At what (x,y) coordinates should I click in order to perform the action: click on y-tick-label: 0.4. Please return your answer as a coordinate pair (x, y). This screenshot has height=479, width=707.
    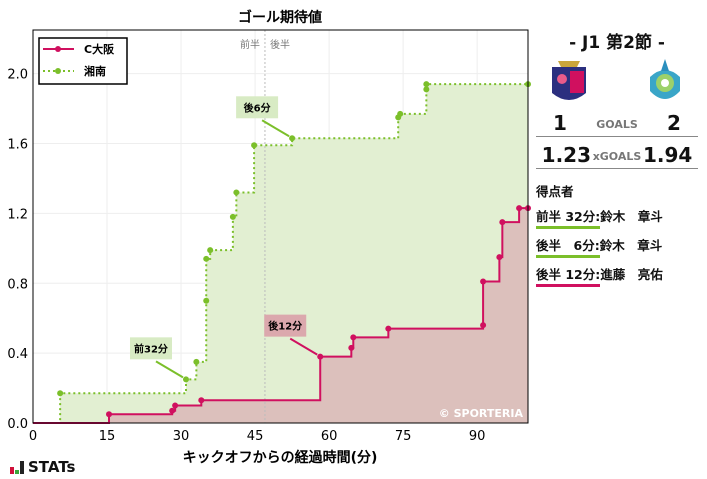
    Looking at the image, I should click on (17, 354).